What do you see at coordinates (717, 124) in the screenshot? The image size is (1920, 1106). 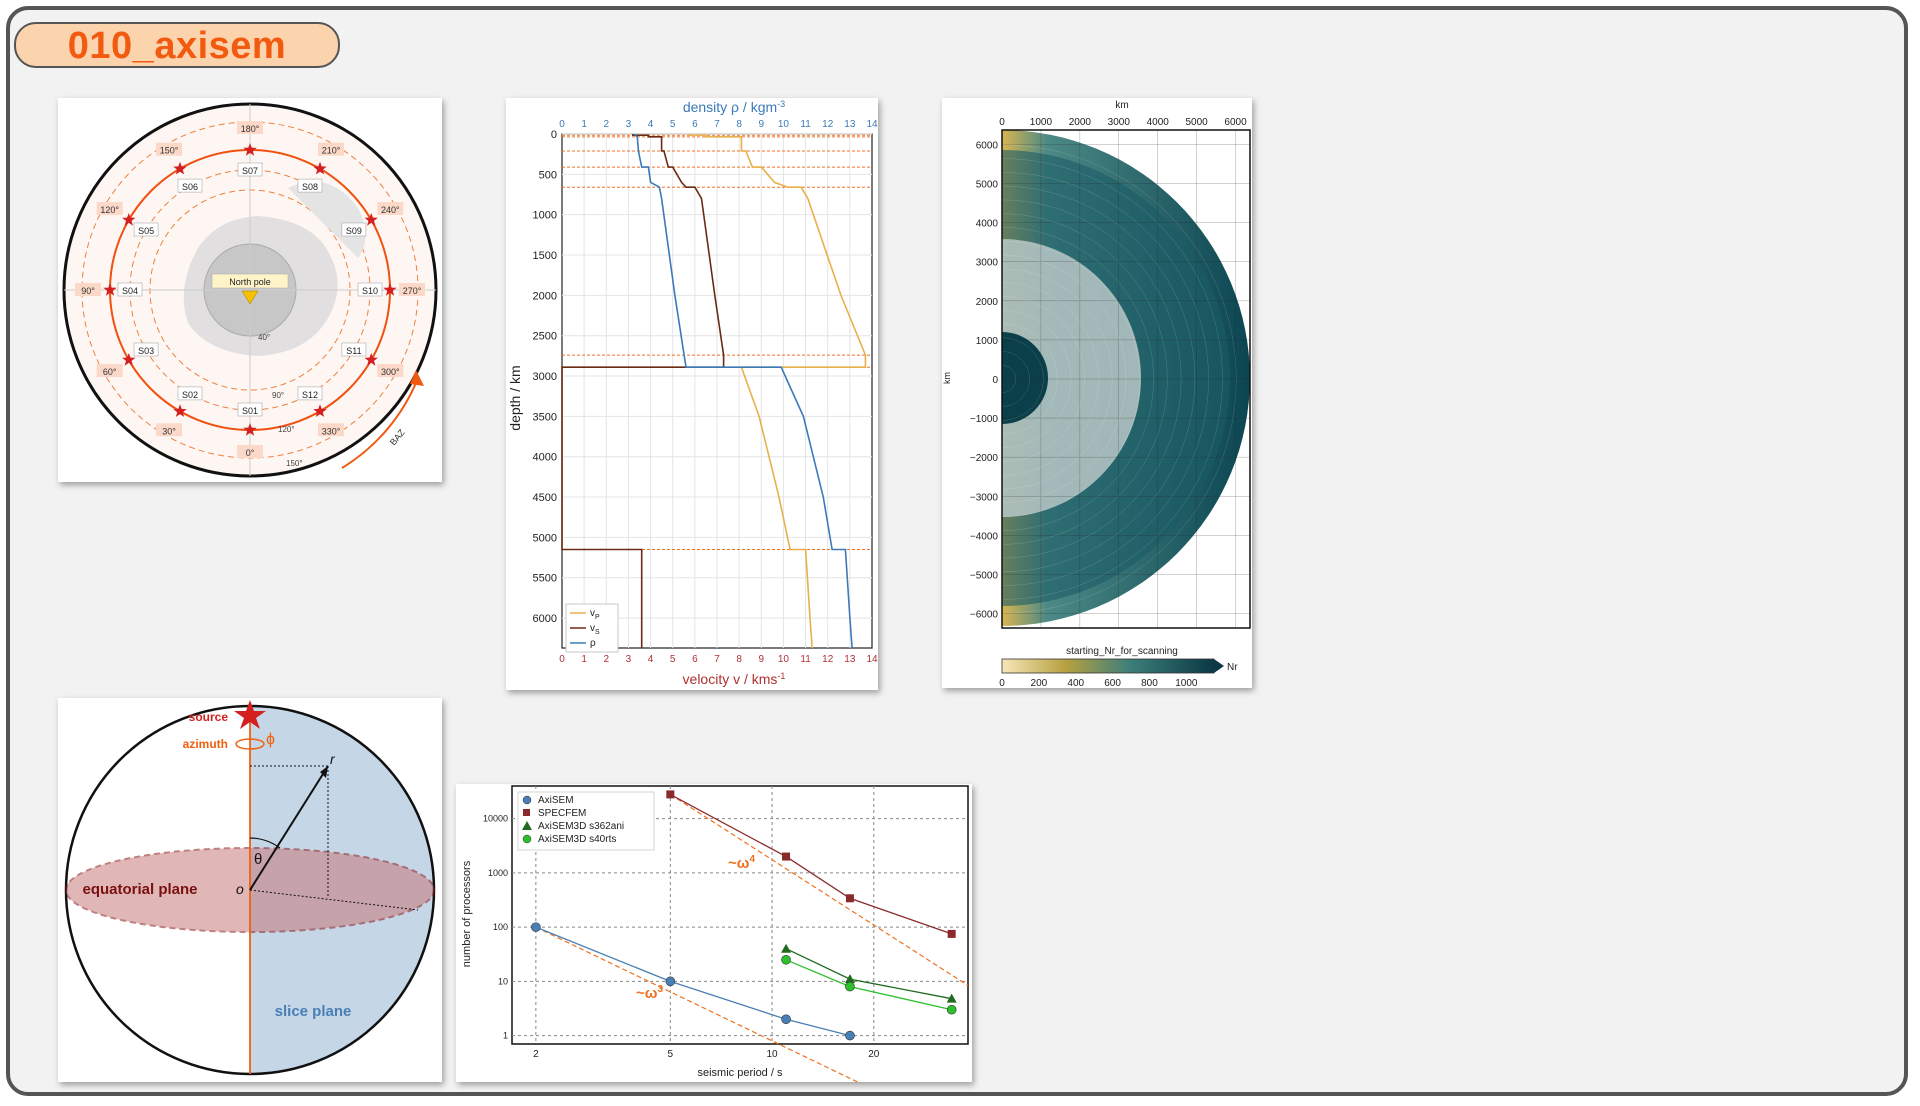 I see `density-tick: 7` at bounding box center [717, 124].